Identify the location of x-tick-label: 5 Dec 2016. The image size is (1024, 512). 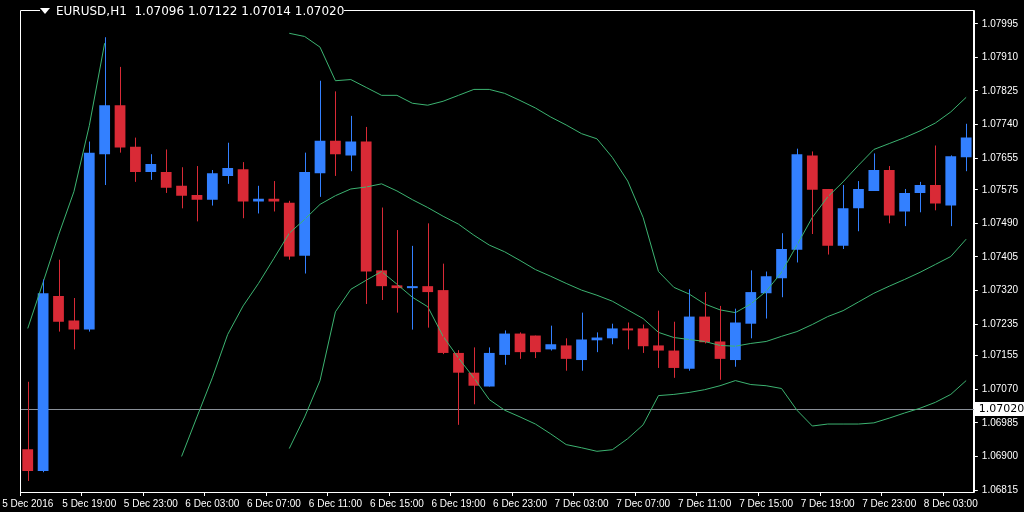
(28, 503).